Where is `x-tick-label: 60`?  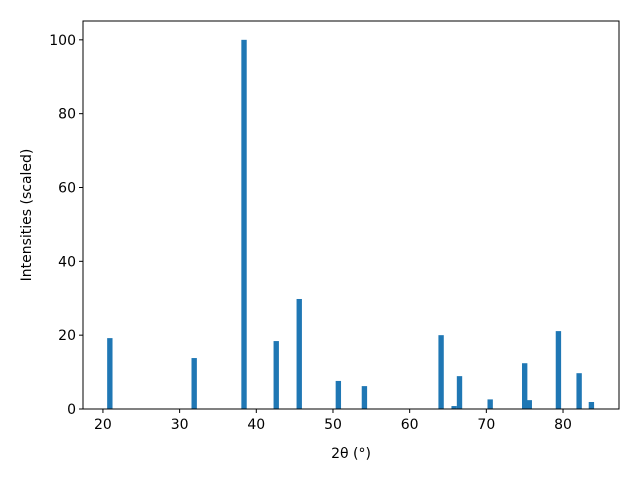 x-tick-label: 60 is located at coordinates (410, 425).